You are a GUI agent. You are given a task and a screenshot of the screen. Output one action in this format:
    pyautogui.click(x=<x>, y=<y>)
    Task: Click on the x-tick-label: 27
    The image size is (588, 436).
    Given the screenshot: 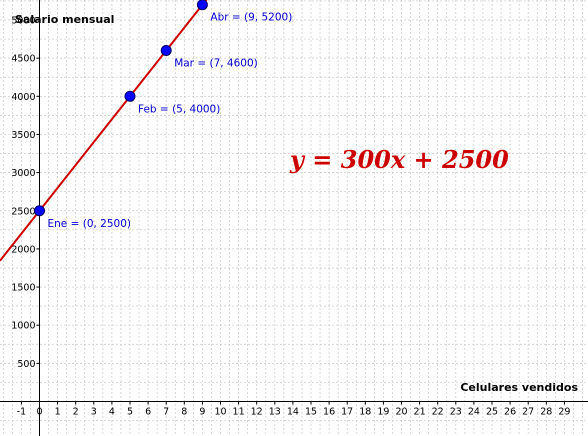 What is the action you would take?
    pyautogui.click(x=528, y=412)
    